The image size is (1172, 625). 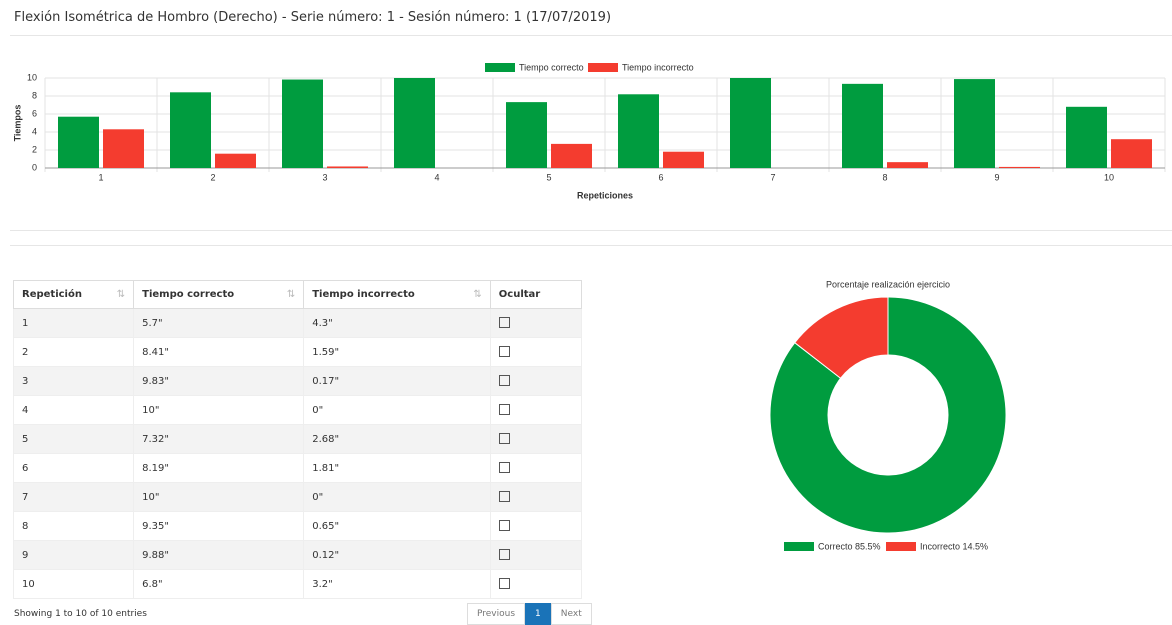 I want to click on table-cell: 10", so click(x=219, y=410).